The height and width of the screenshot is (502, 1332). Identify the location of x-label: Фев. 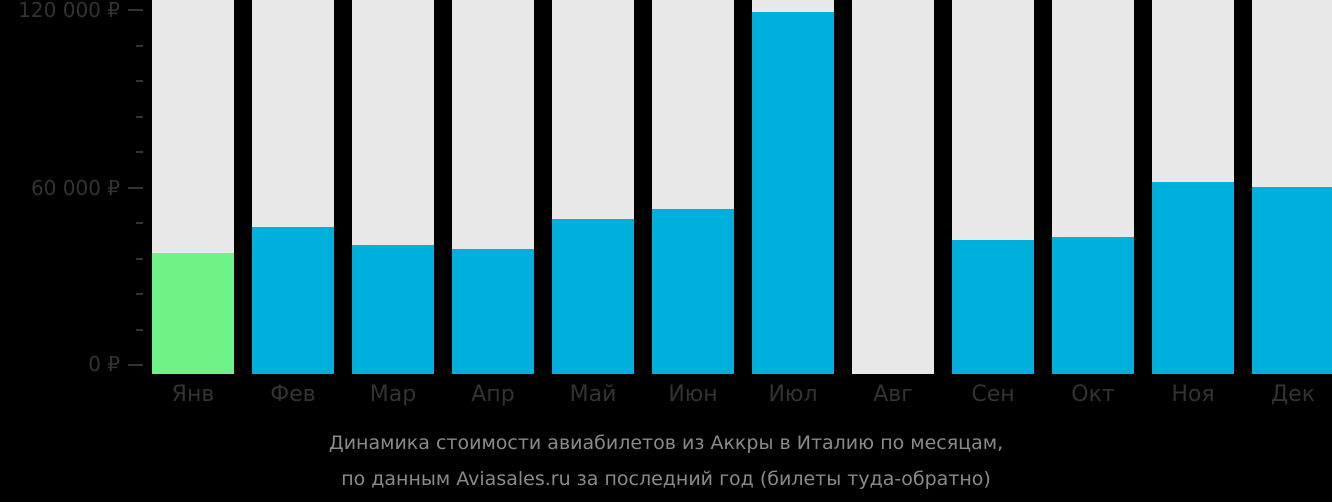
(293, 394).